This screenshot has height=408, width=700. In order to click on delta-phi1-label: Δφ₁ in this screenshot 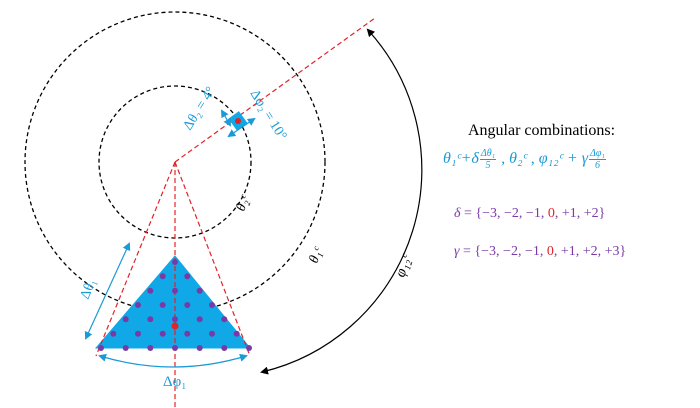, I will do `click(175, 382)`.